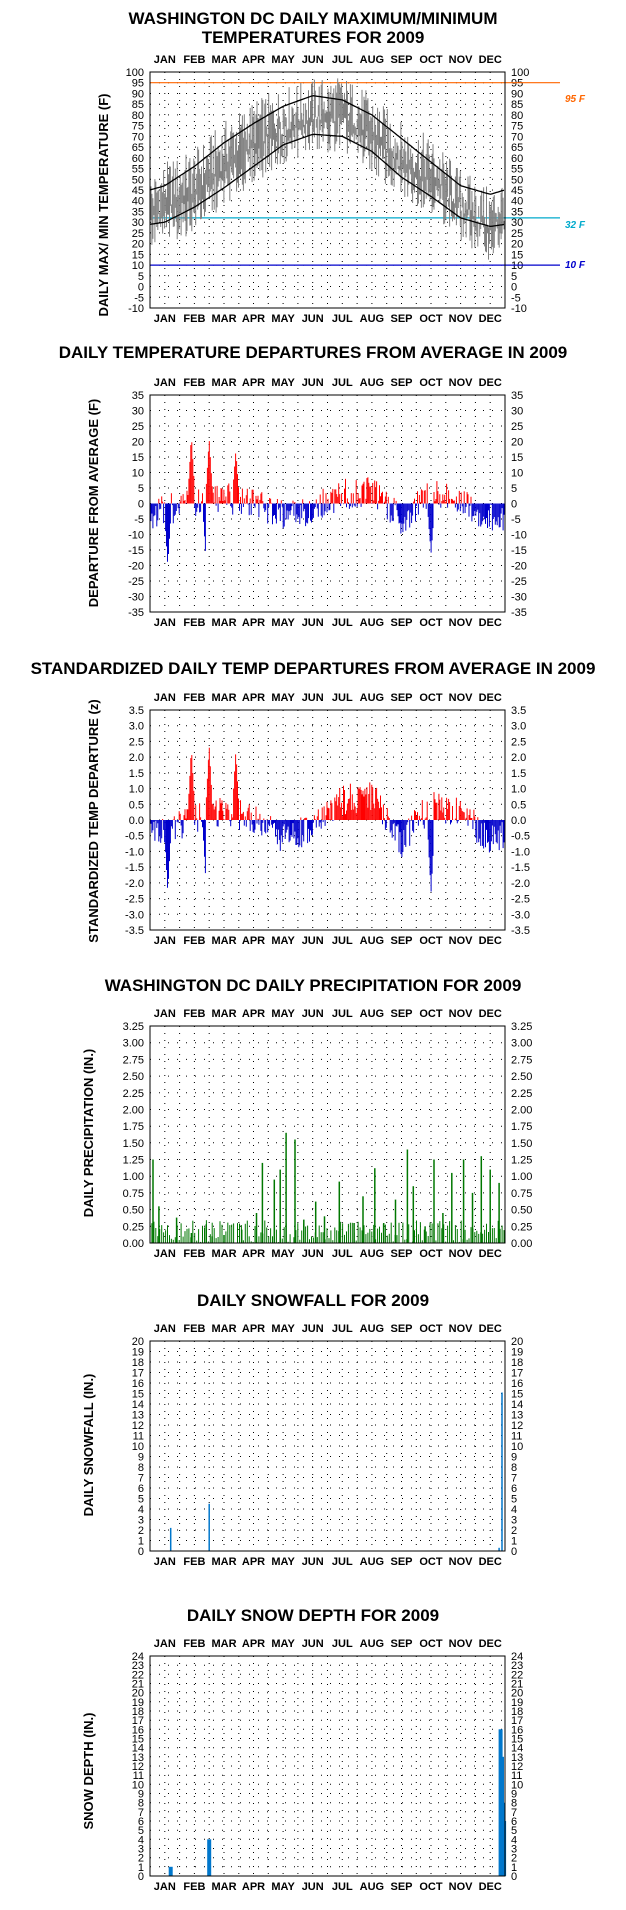  What do you see at coordinates (520, 931) in the screenshot?
I see `y-tick-label: -3.5` at bounding box center [520, 931].